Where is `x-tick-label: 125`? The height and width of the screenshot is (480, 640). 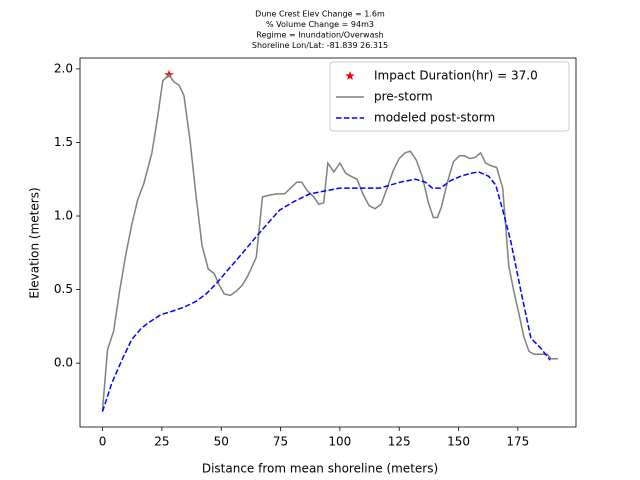 x-tick-label: 125 is located at coordinates (399, 442).